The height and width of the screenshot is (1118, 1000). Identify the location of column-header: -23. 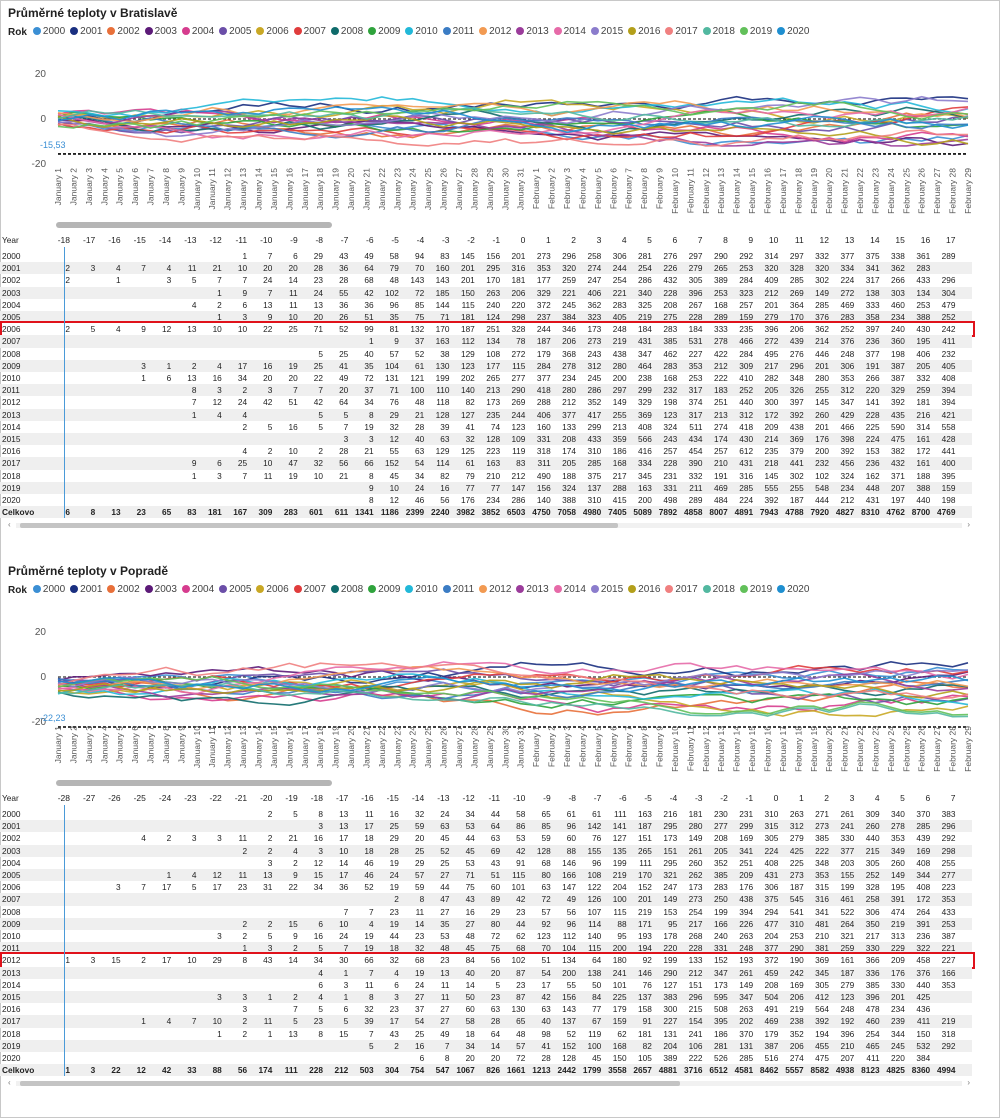
(190, 798).